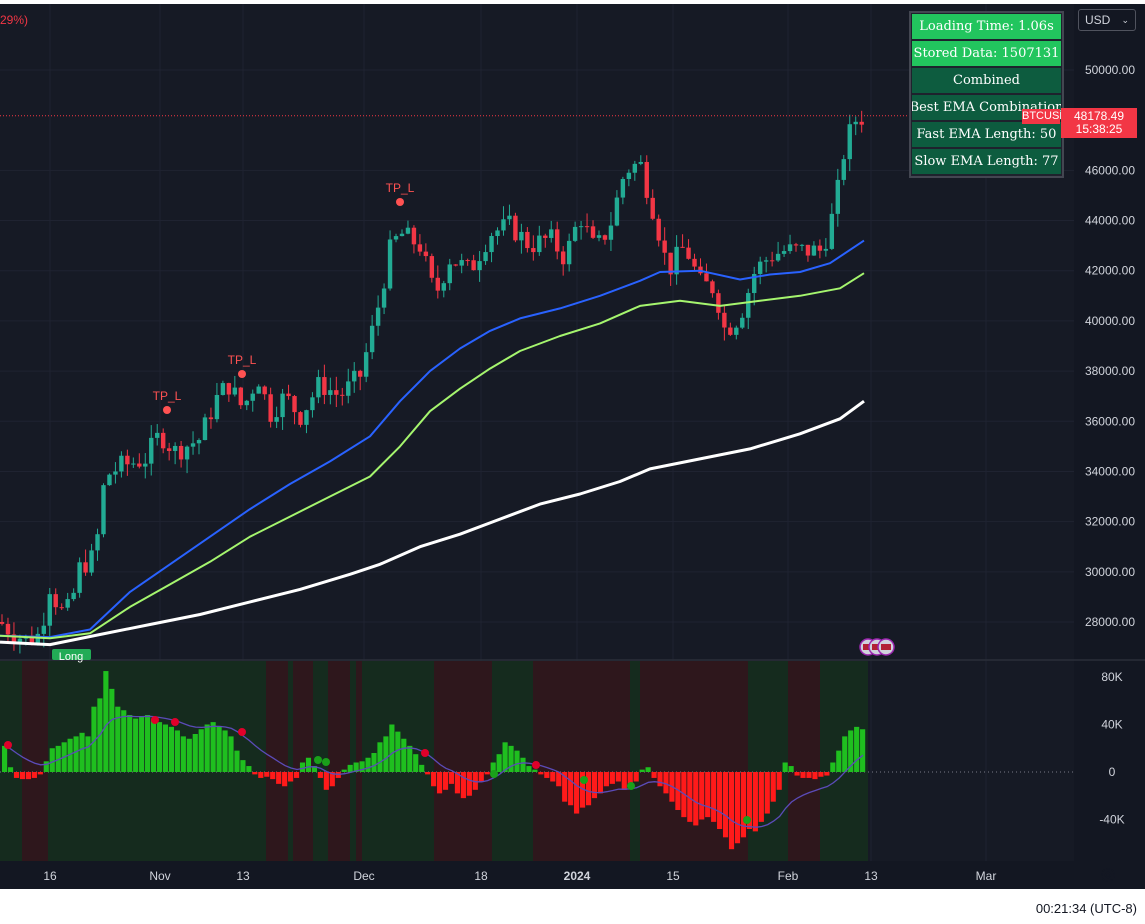 Image resolution: width=1145 pixels, height=924 pixels. What do you see at coordinates (1099, 129) in the screenshot?
I see `bar-countdown: 15:38:25` at bounding box center [1099, 129].